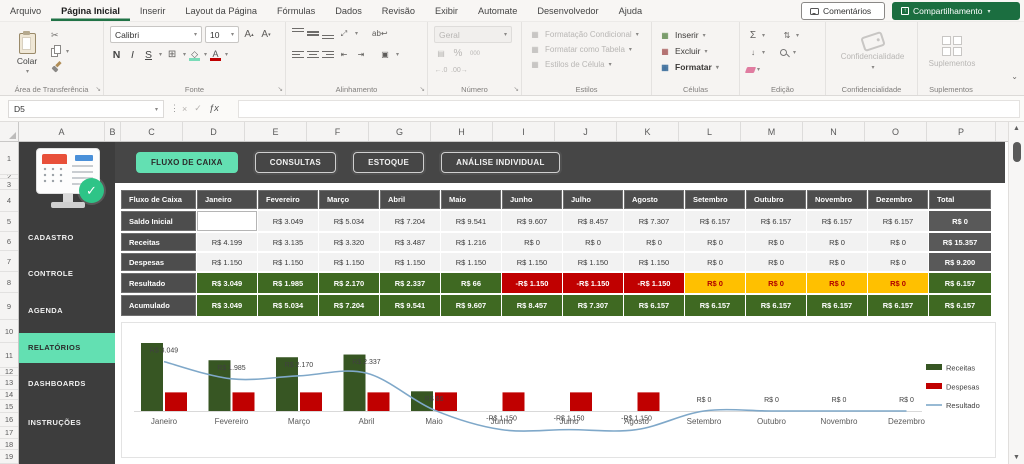 Image resolution: width=1024 pixels, height=464 pixels. Describe the element at coordinates (152, 131) in the screenshot. I see `column-header-c: C` at that location.